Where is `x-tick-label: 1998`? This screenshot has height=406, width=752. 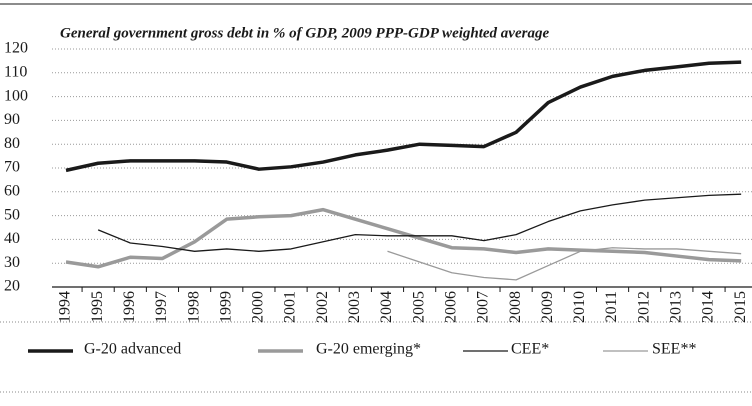
x-tick-label: 1998 is located at coordinates (193, 307).